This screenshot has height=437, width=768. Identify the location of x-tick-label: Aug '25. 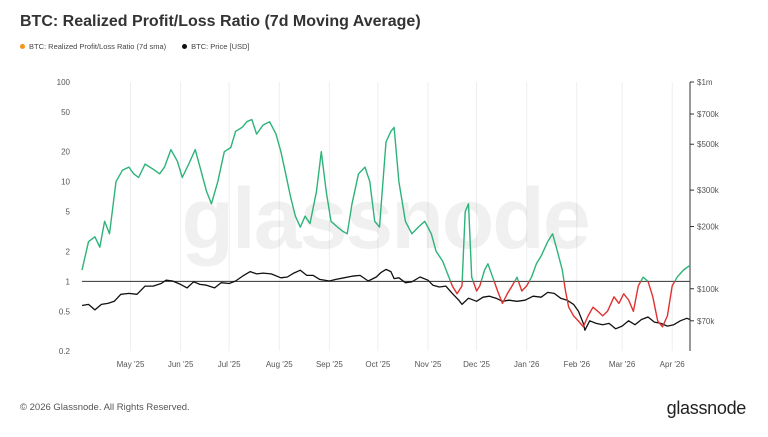
(279, 364).